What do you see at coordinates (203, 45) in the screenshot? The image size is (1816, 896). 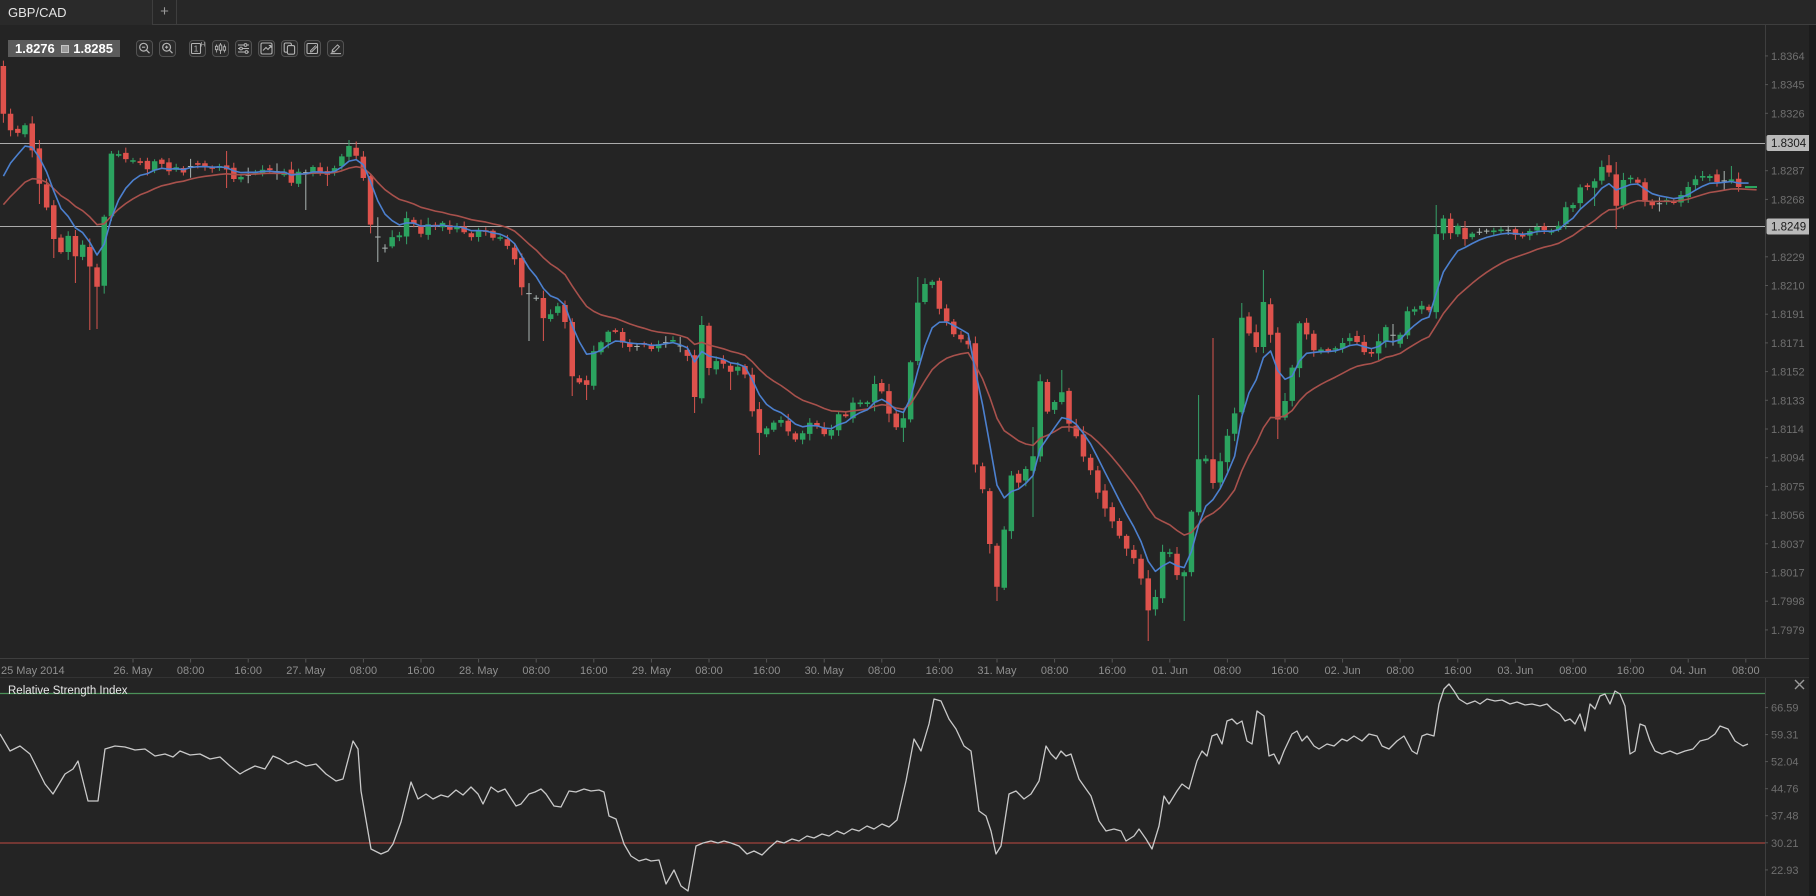 I see `svg-text: H` at bounding box center [203, 45].